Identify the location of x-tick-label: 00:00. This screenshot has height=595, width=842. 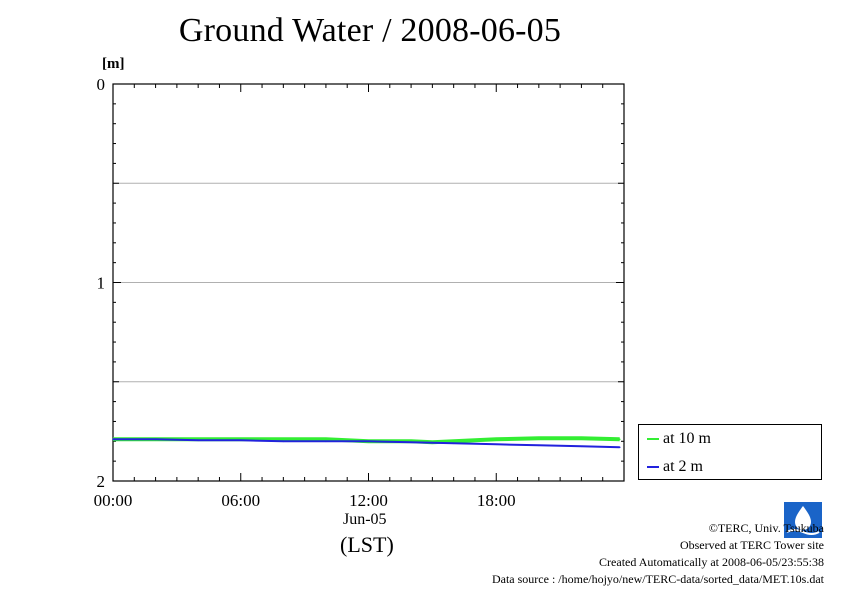
(113, 500).